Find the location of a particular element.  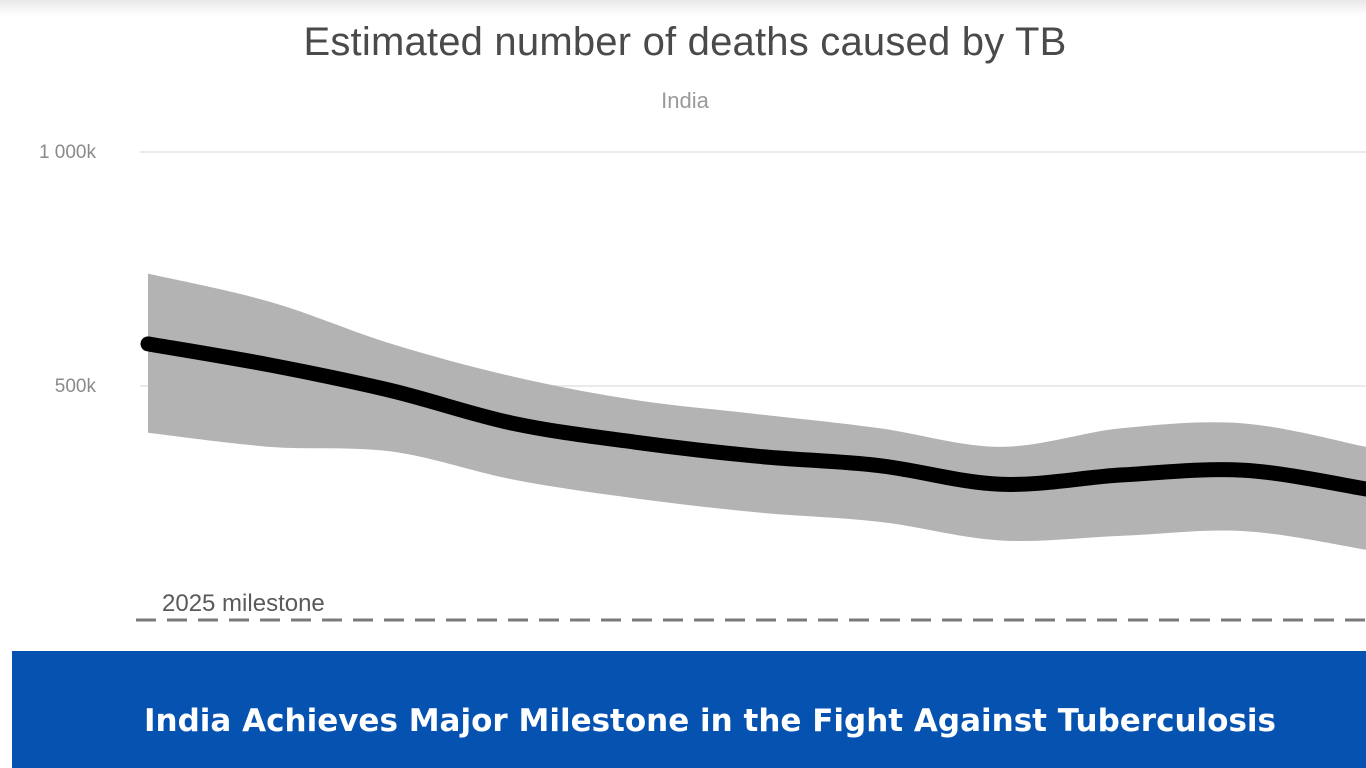

milestone-reference: 2025 milestone is located at coordinates (751, 606).